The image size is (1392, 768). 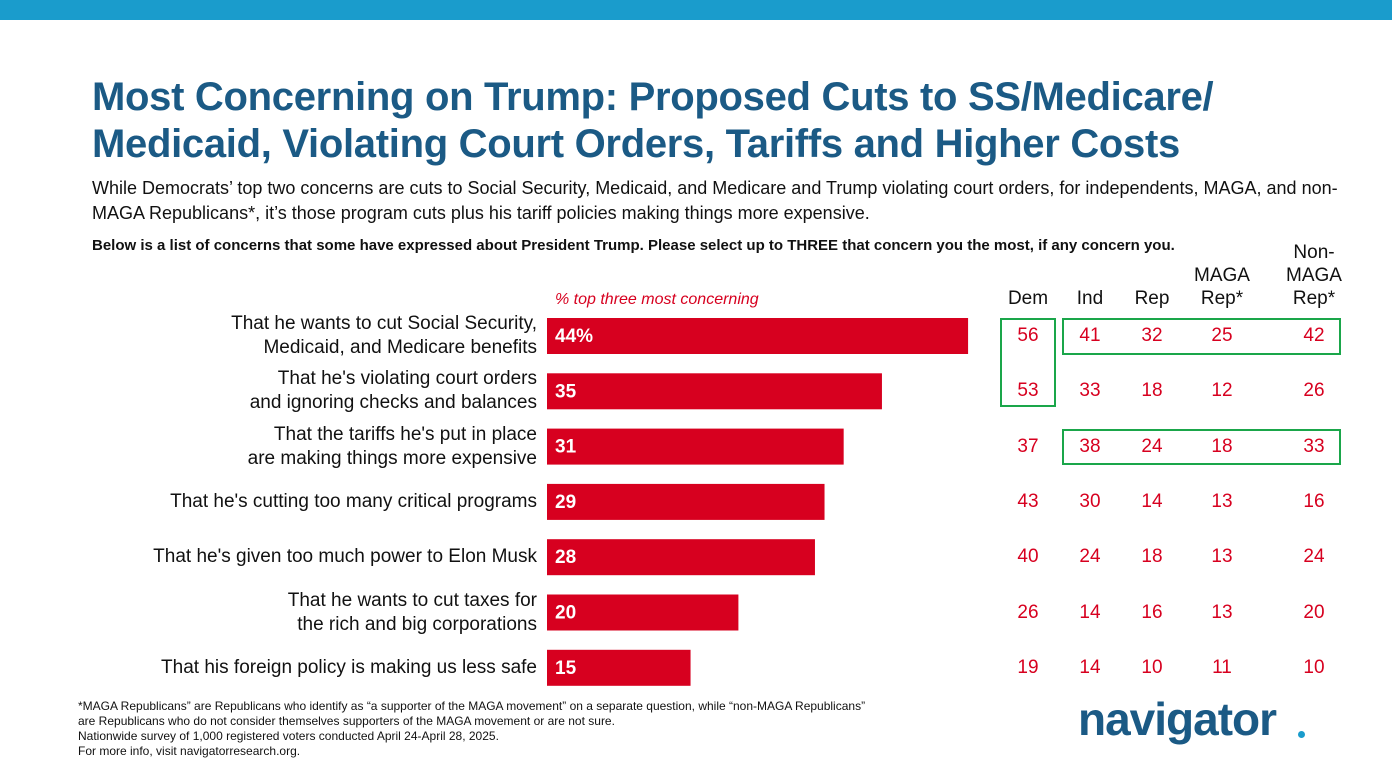 I want to click on table-cell: 12, so click(x=1222, y=391).